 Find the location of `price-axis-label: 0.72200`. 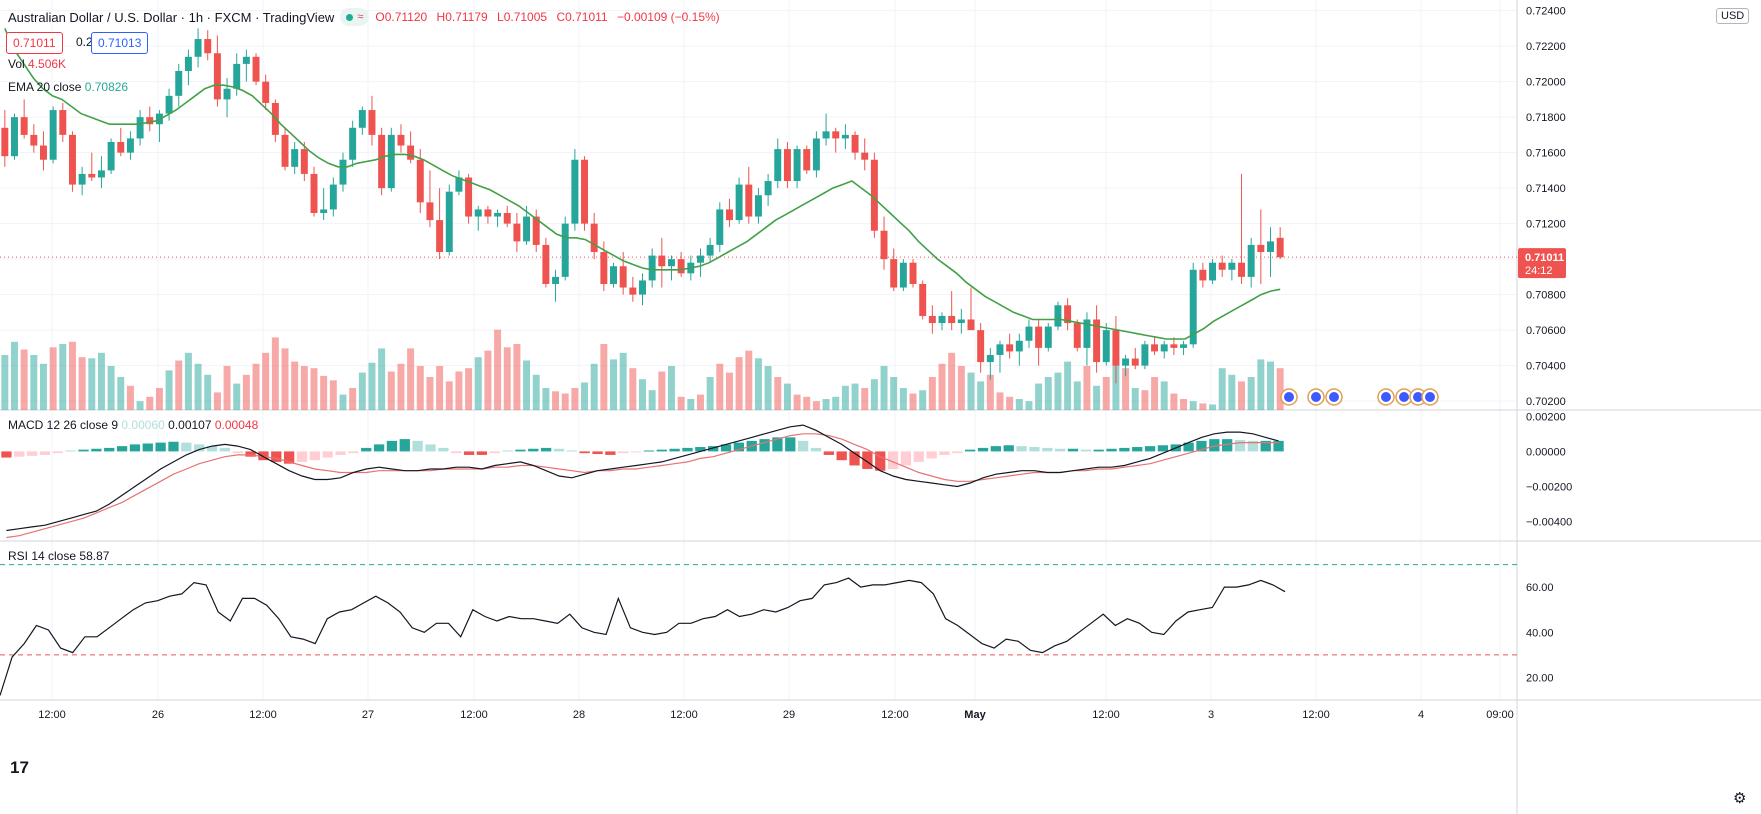

price-axis-label: 0.72200 is located at coordinates (1546, 47).